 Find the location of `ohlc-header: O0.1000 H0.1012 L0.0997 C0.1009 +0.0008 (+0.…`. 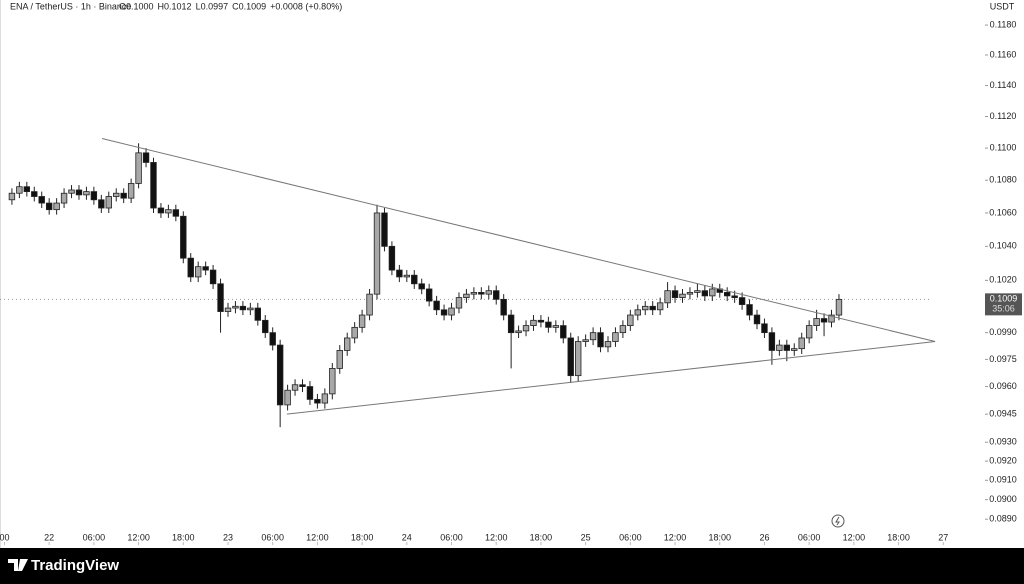

ohlc-header: O0.1000 H0.1012 L0.0997 C0.1009 +0.0008 (+0.… is located at coordinates (230, 6).